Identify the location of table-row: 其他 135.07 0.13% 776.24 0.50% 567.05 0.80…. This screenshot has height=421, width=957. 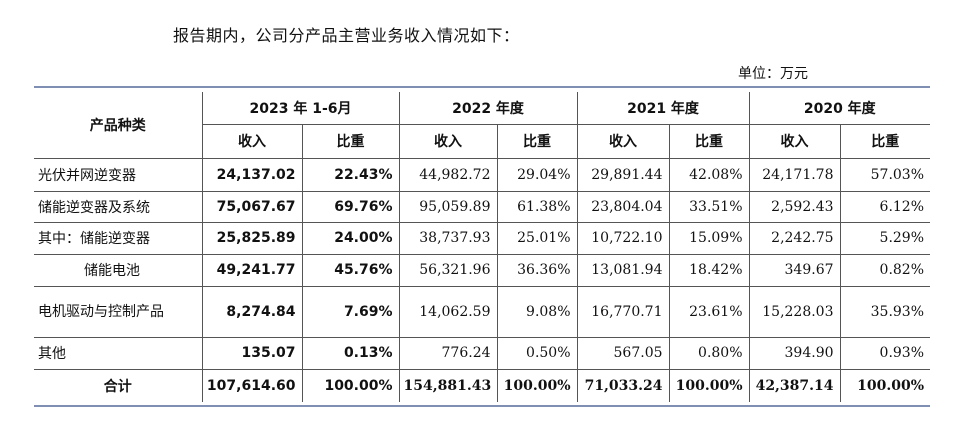
(482, 353).